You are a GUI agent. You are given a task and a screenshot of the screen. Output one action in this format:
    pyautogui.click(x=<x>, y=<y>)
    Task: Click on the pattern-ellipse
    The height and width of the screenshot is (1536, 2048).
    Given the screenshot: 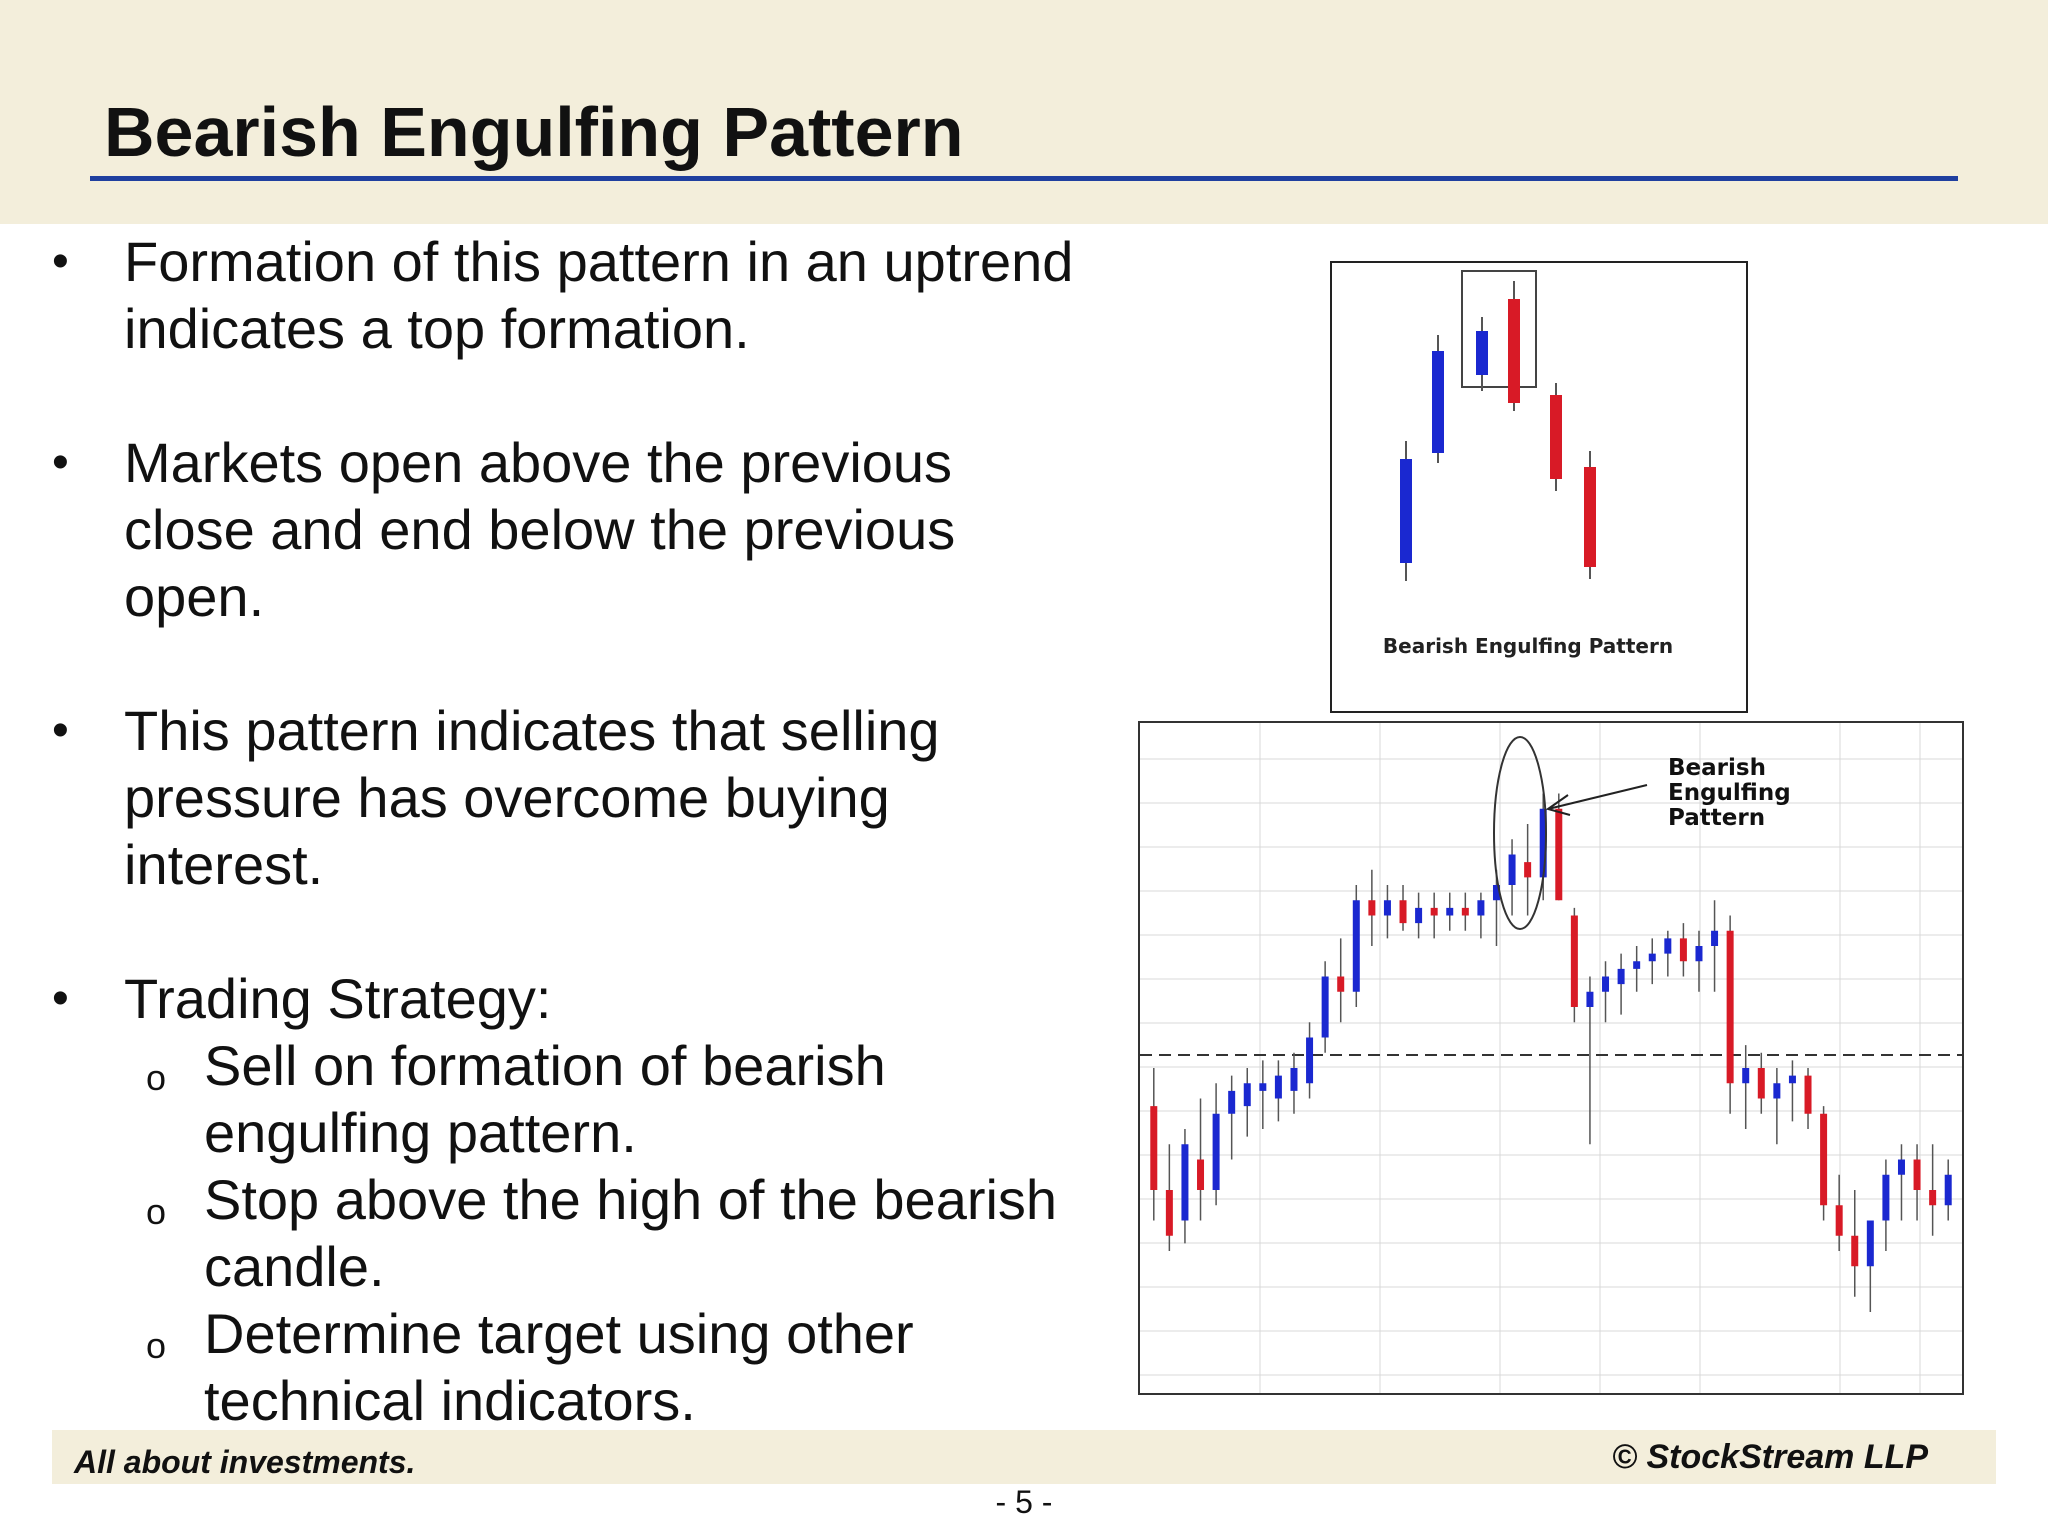 What is the action you would take?
    pyautogui.click(x=1520, y=833)
    